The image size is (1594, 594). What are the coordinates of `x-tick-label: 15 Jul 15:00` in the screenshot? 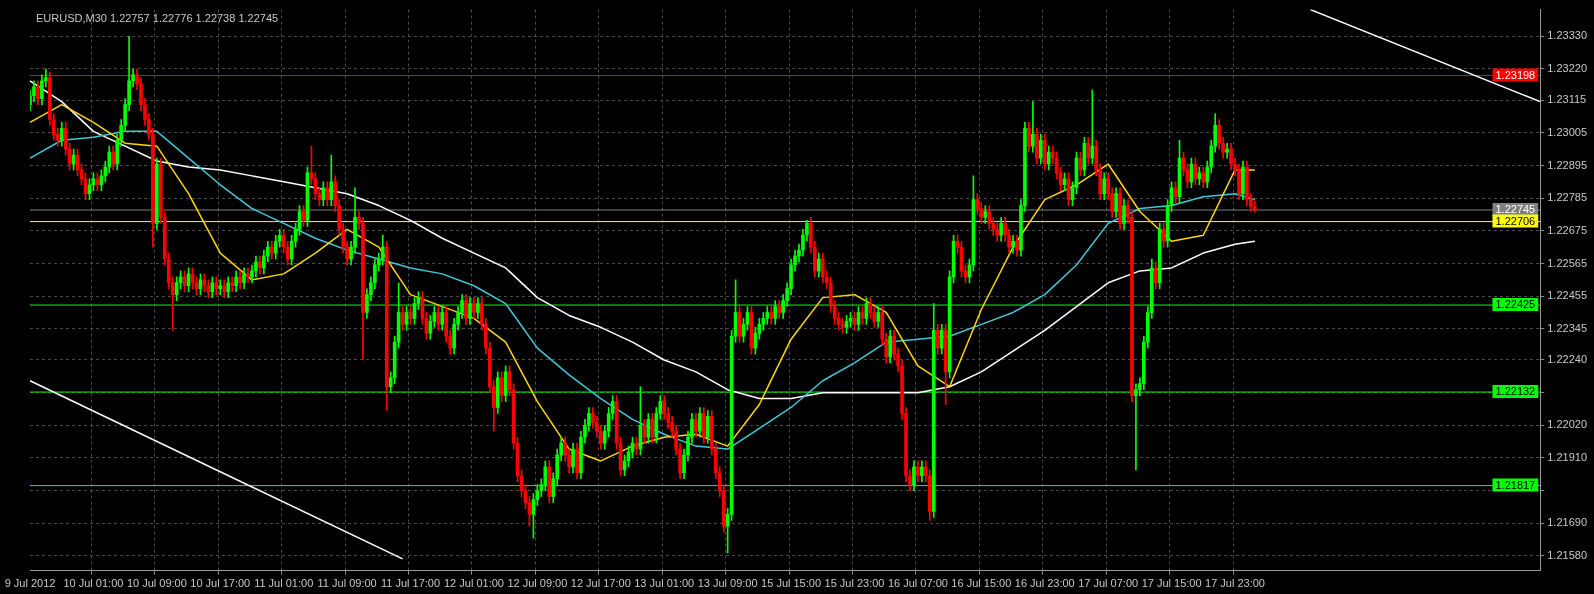 It's located at (791, 583).